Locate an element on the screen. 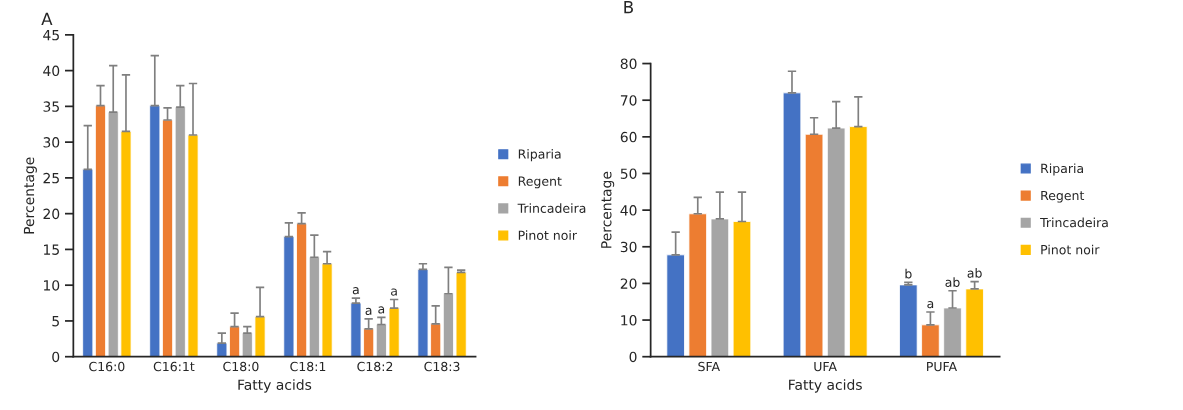  x-tick-label: C18:3 is located at coordinates (442, 366).